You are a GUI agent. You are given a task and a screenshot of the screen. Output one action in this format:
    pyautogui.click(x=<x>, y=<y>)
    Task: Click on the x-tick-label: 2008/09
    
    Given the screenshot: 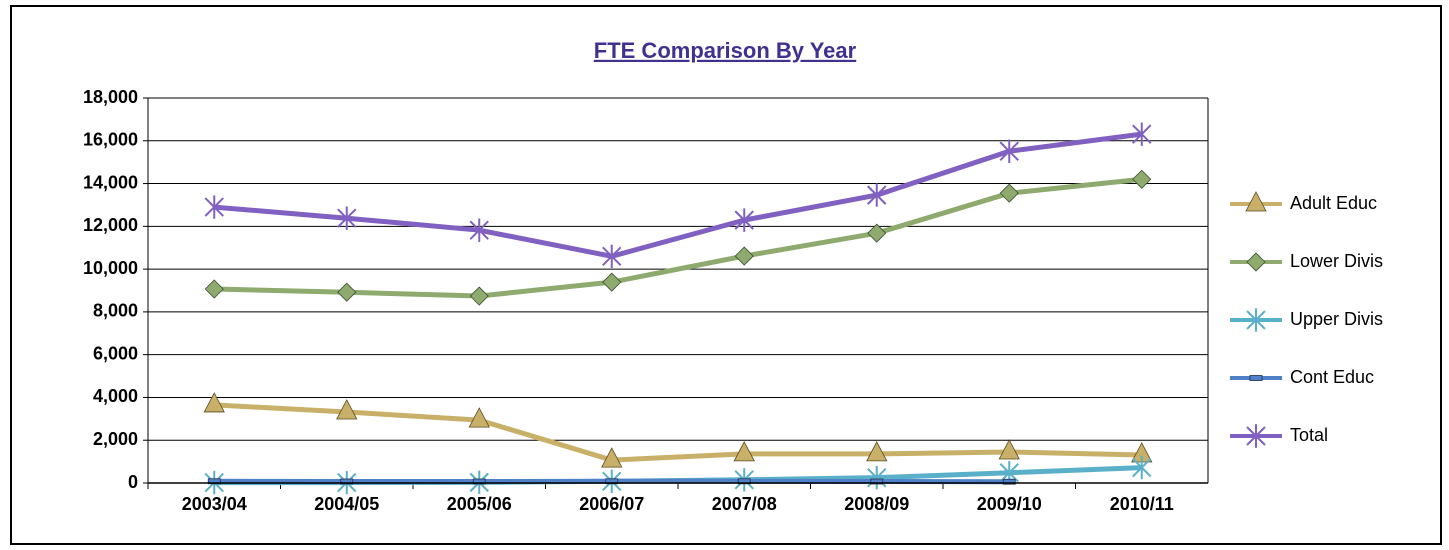 What is the action you would take?
    pyautogui.click(x=876, y=504)
    